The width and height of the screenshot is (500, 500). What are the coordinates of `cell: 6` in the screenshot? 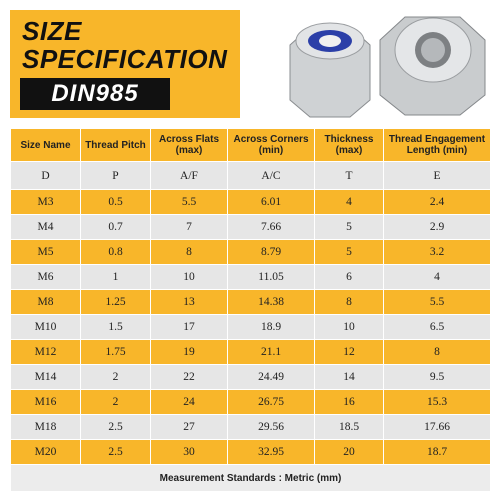 It's located at (349, 277).